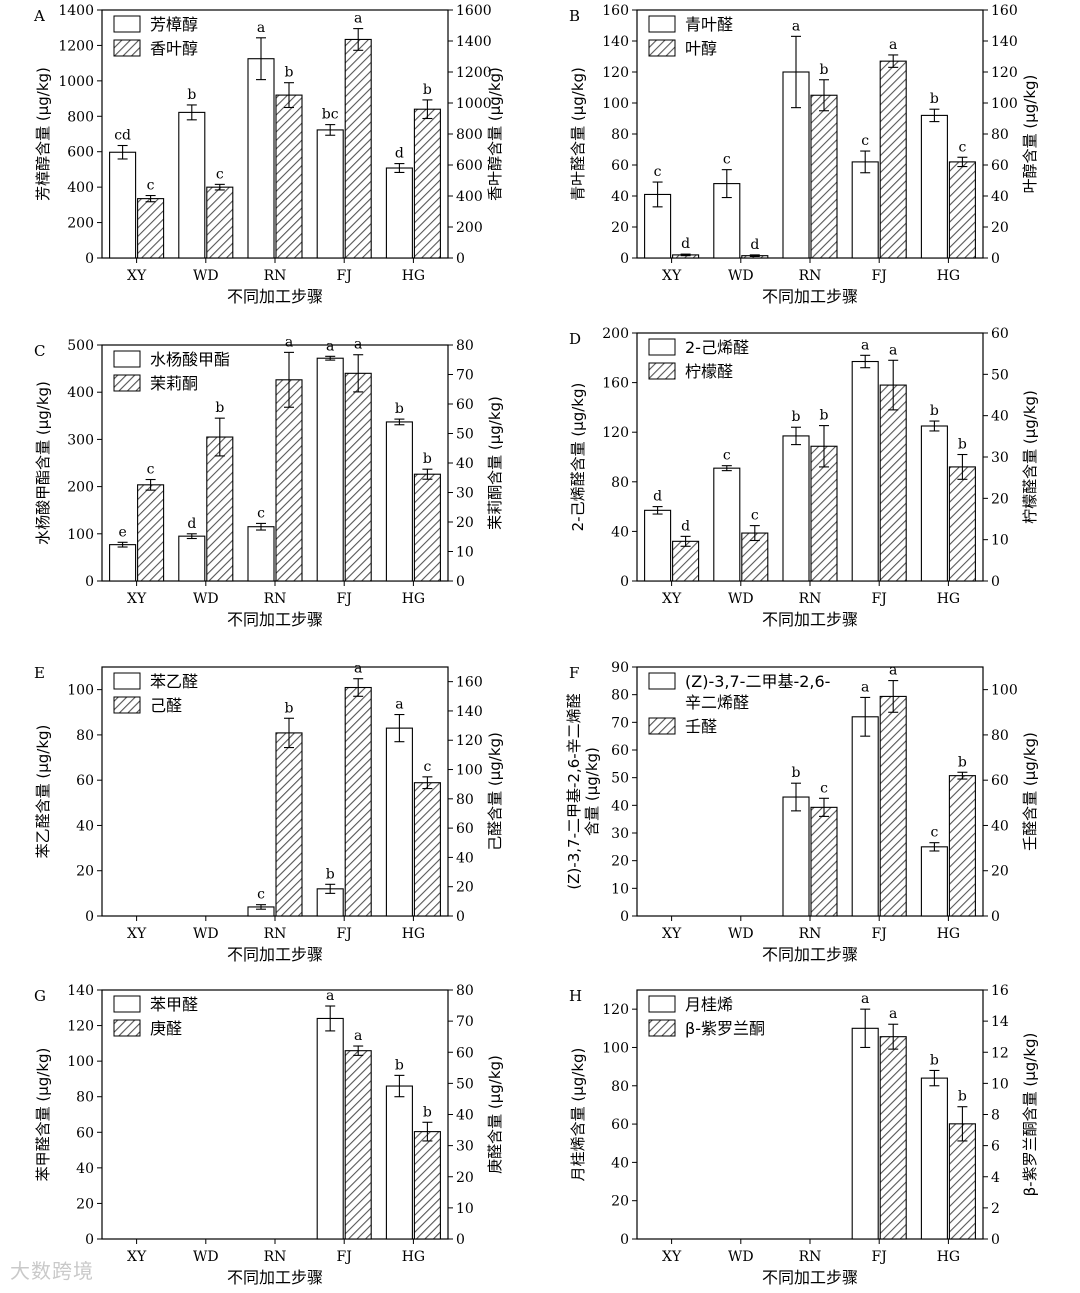 Image resolution: width=1080 pixels, height=1293 pixels. I want to click on legend-label: 叶醇, so click(701, 48).